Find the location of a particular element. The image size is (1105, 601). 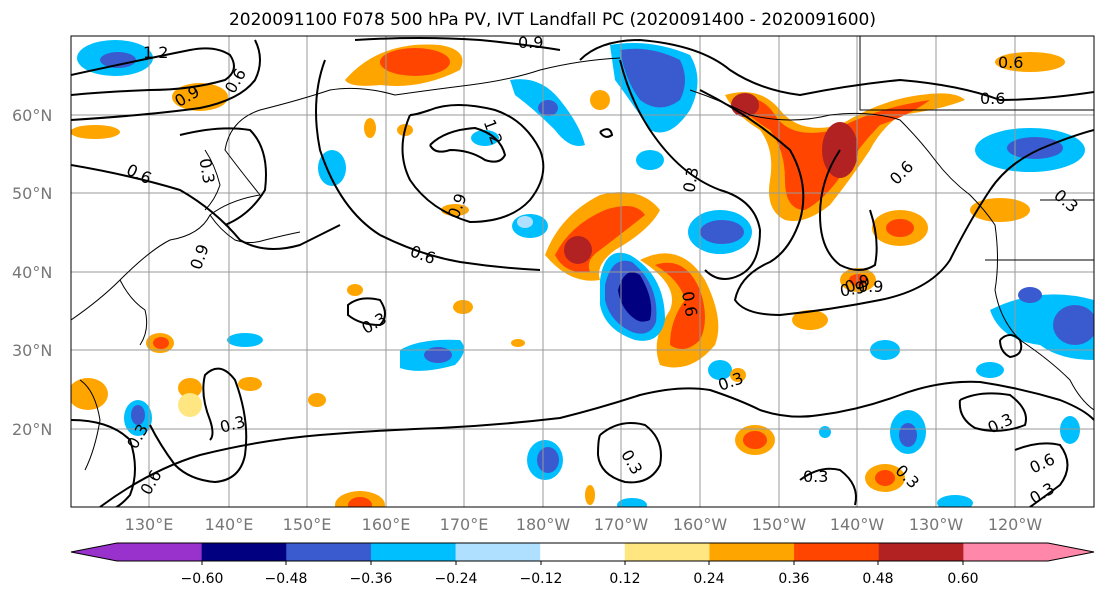

lon-label: 130°W is located at coordinates (936, 524).